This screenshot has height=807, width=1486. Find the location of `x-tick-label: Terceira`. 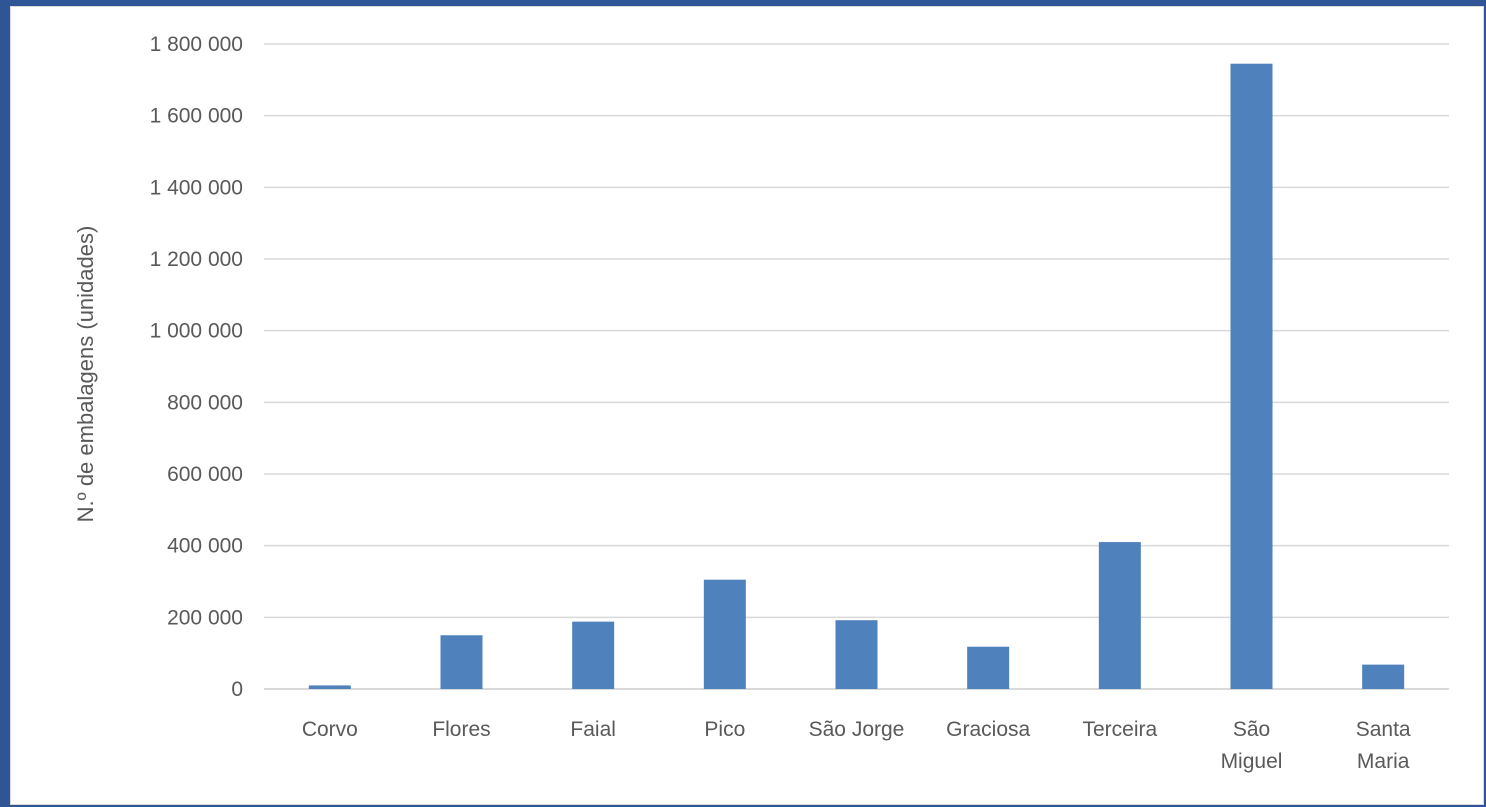

x-tick-label: Terceira is located at coordinates (1119, 729).